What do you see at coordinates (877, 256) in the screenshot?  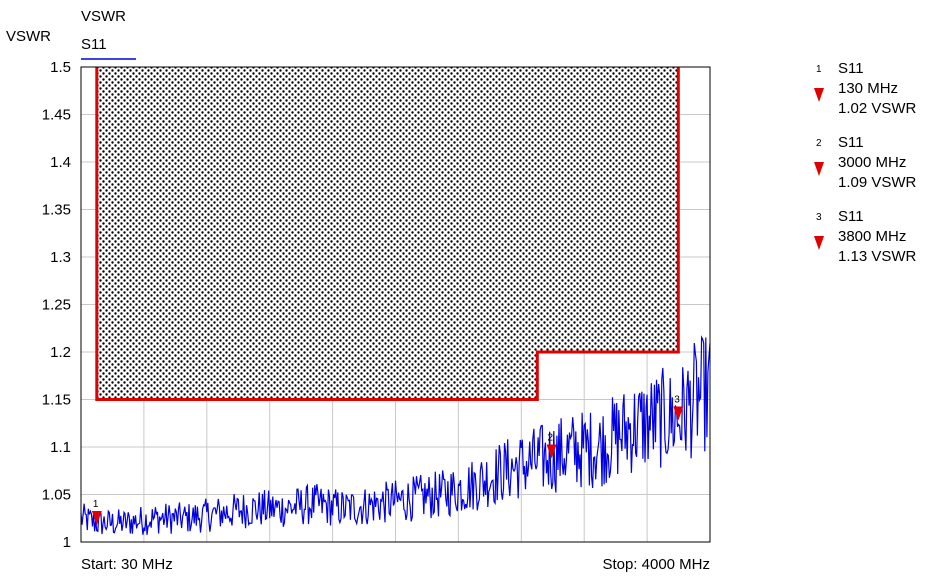 I see `marker-legend-value: 1.13 VSWR` at bounding box center [877, 256].